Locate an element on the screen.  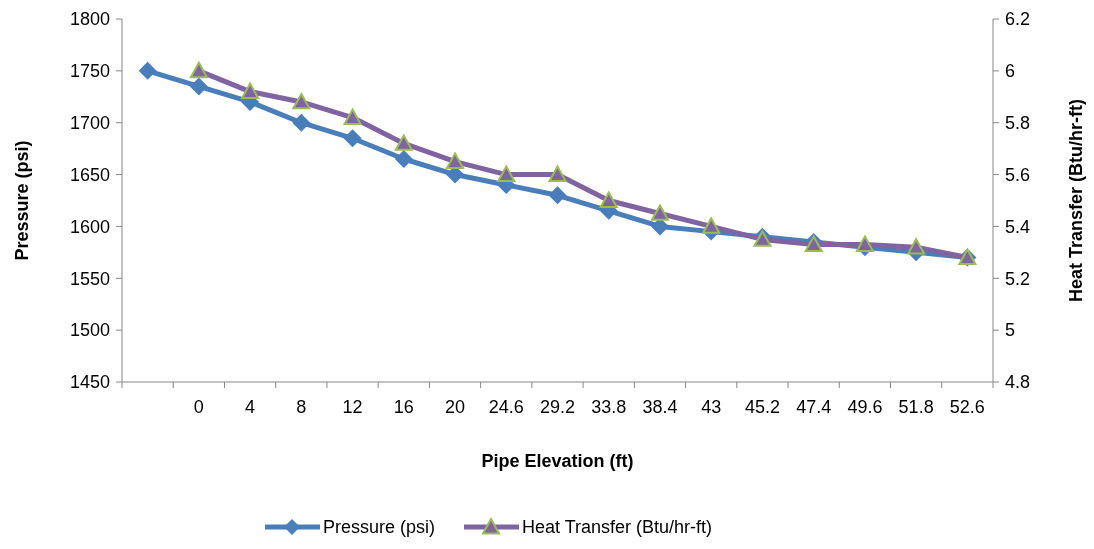
y-tick-label: 1500 is located at coordinates (89, 330).